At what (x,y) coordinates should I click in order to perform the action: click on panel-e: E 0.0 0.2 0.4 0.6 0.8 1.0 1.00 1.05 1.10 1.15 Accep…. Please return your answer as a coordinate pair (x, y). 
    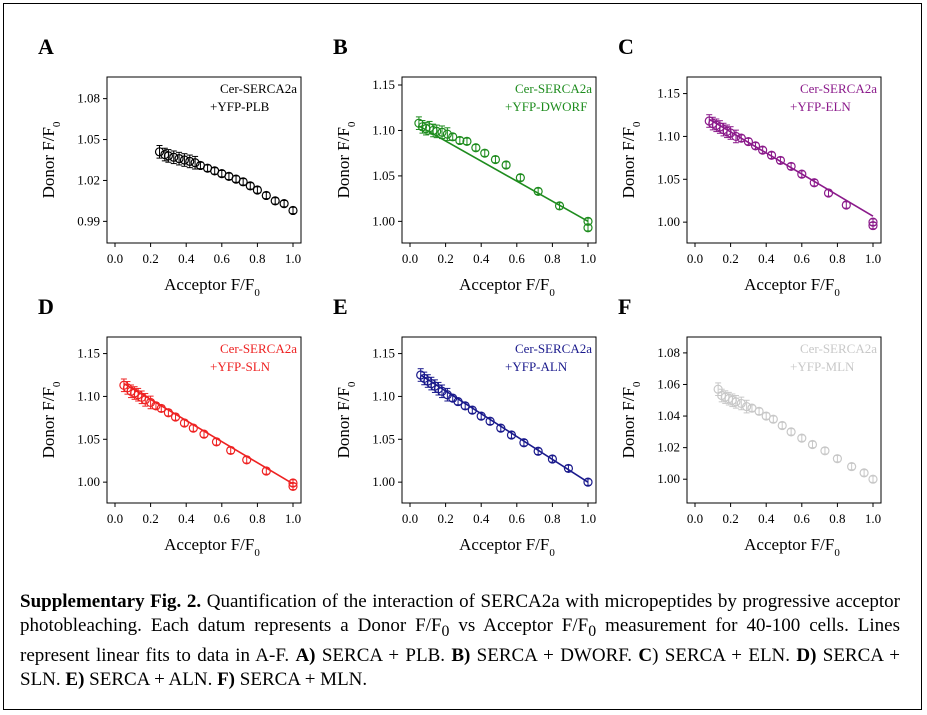
    Looking at the image, I should click on (465, 430).